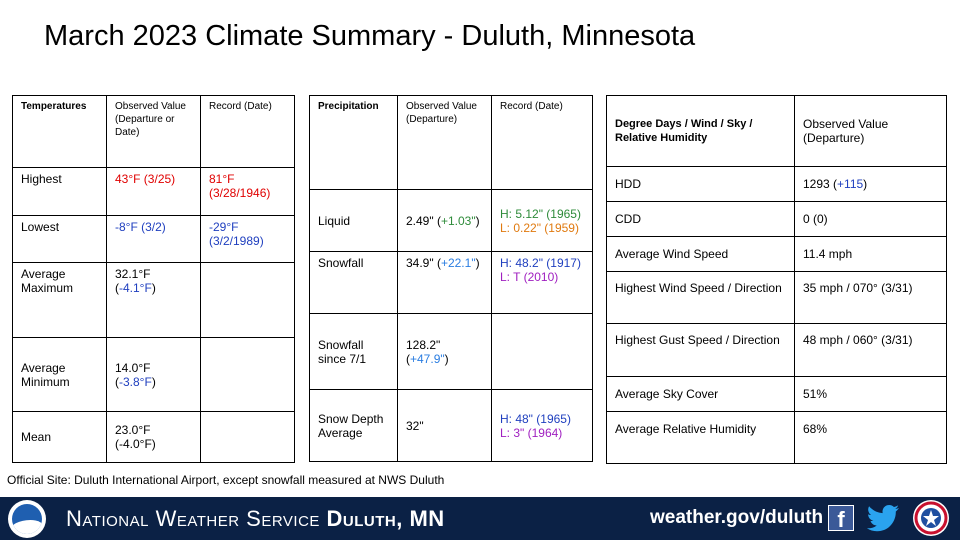  What do you see at coordinates (353, 425) in the screenshot?
I see `row-label: Snow Depth Average` at bounding box center [353, 425].